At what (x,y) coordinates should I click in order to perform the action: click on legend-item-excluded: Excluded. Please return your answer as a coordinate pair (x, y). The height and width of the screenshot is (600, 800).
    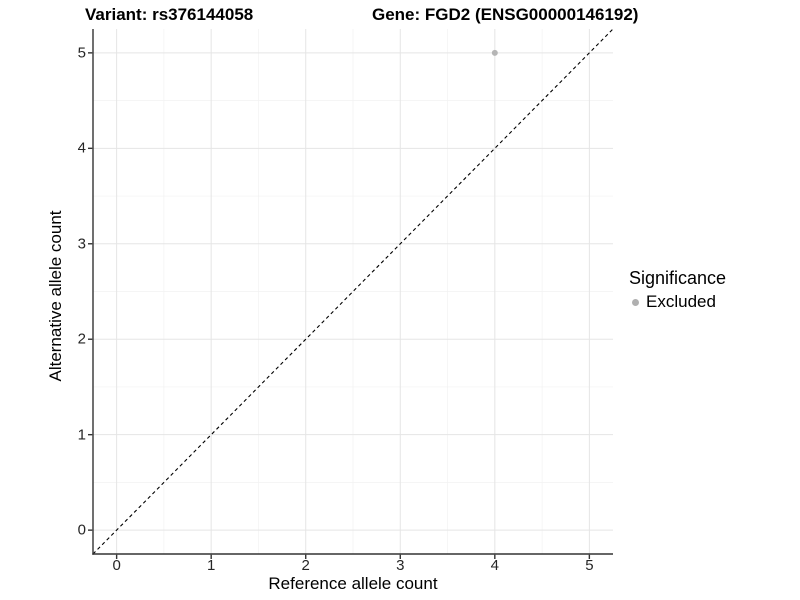
    Looking at the image, I should click on (677, 302).